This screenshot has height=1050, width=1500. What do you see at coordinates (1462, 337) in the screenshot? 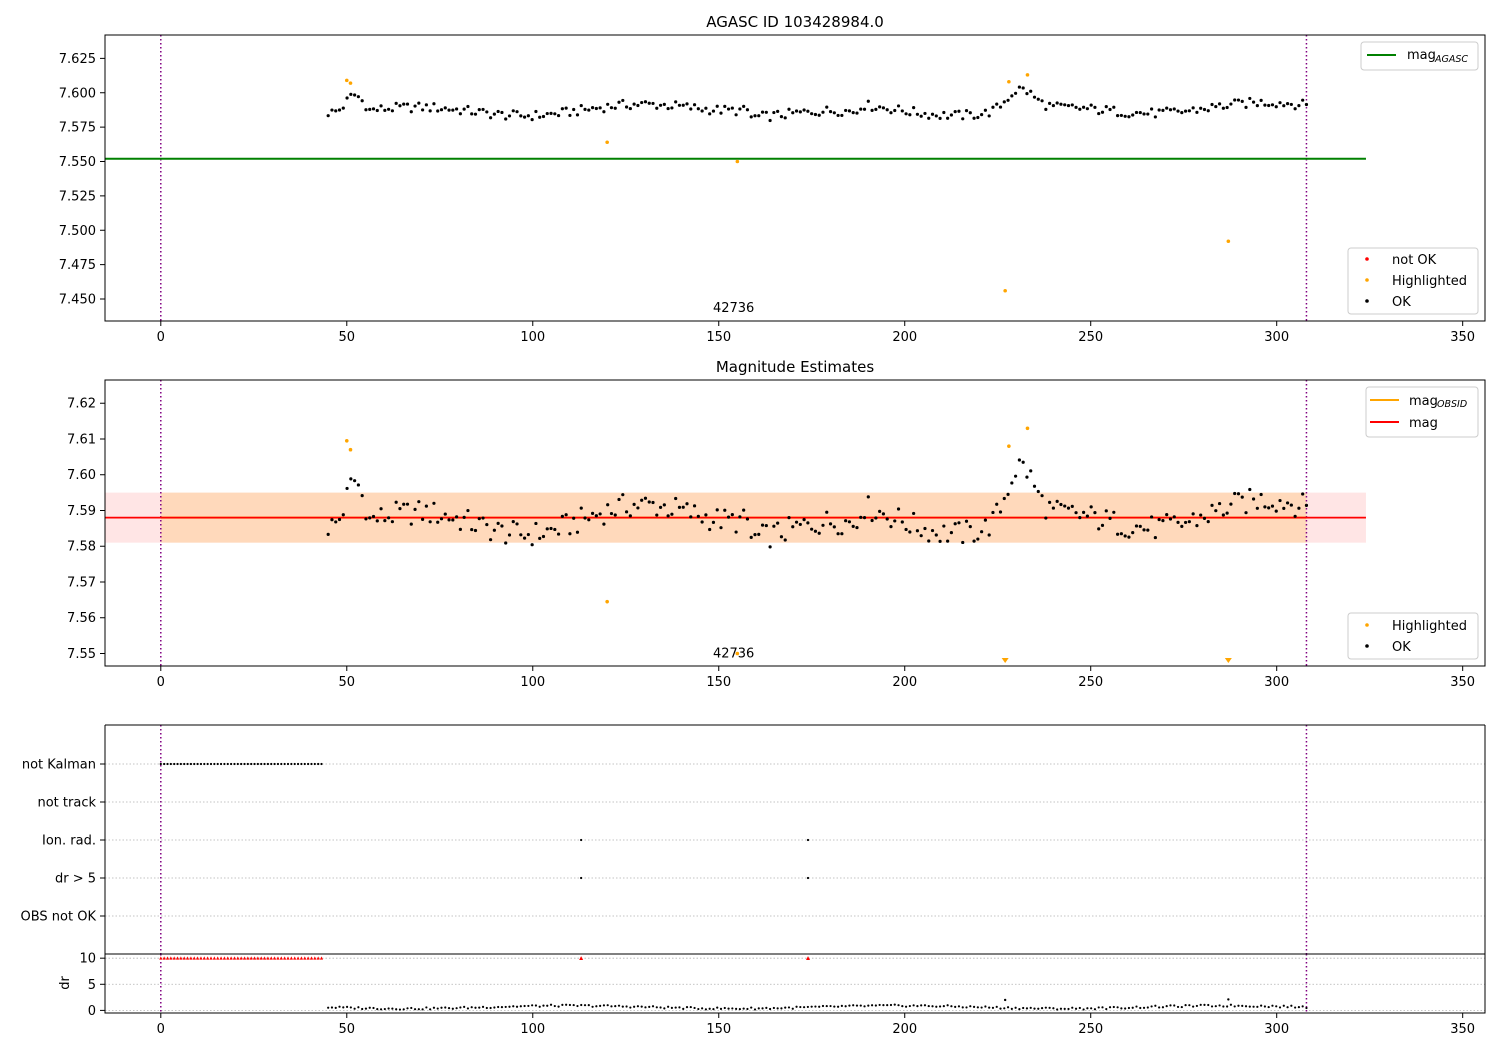
I see `x-tick-label: 350` at bounding box center [1462, 337].